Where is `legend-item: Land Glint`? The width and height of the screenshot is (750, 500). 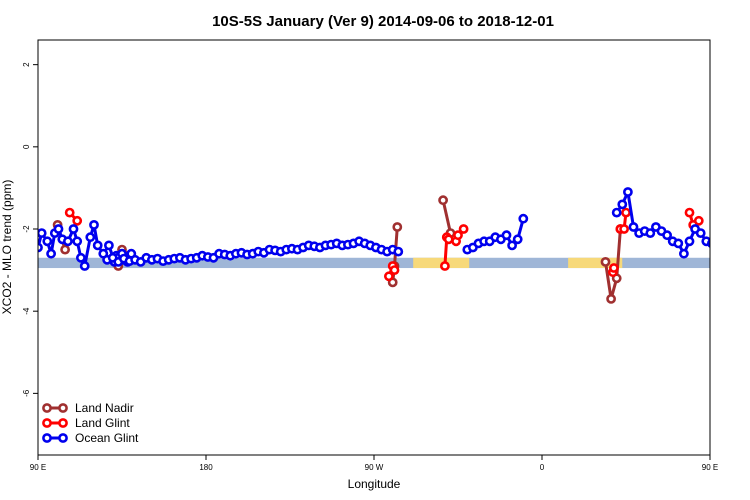
legend-item: Land Glint is located at coordinates (86, 423).